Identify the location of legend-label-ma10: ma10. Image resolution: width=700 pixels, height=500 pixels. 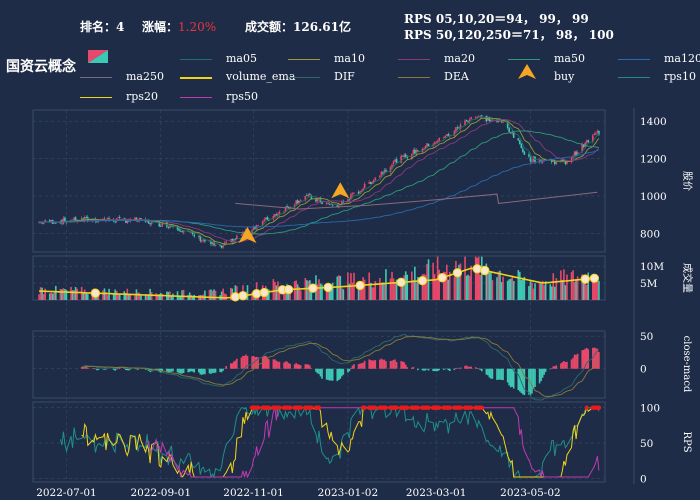
(349, 58).